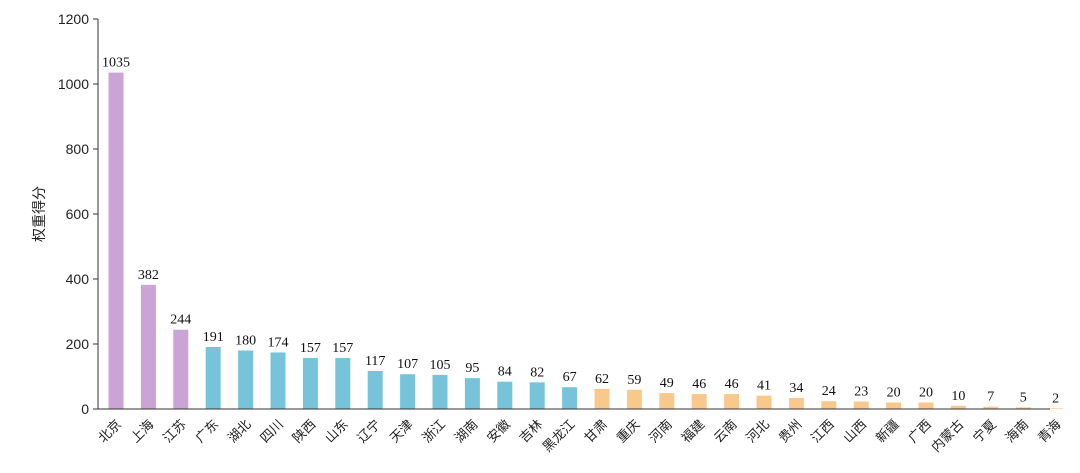 The height and width of the screenshot is (473, 1080). I want to click on x-tick-label: 陕西, so click(304, 431).